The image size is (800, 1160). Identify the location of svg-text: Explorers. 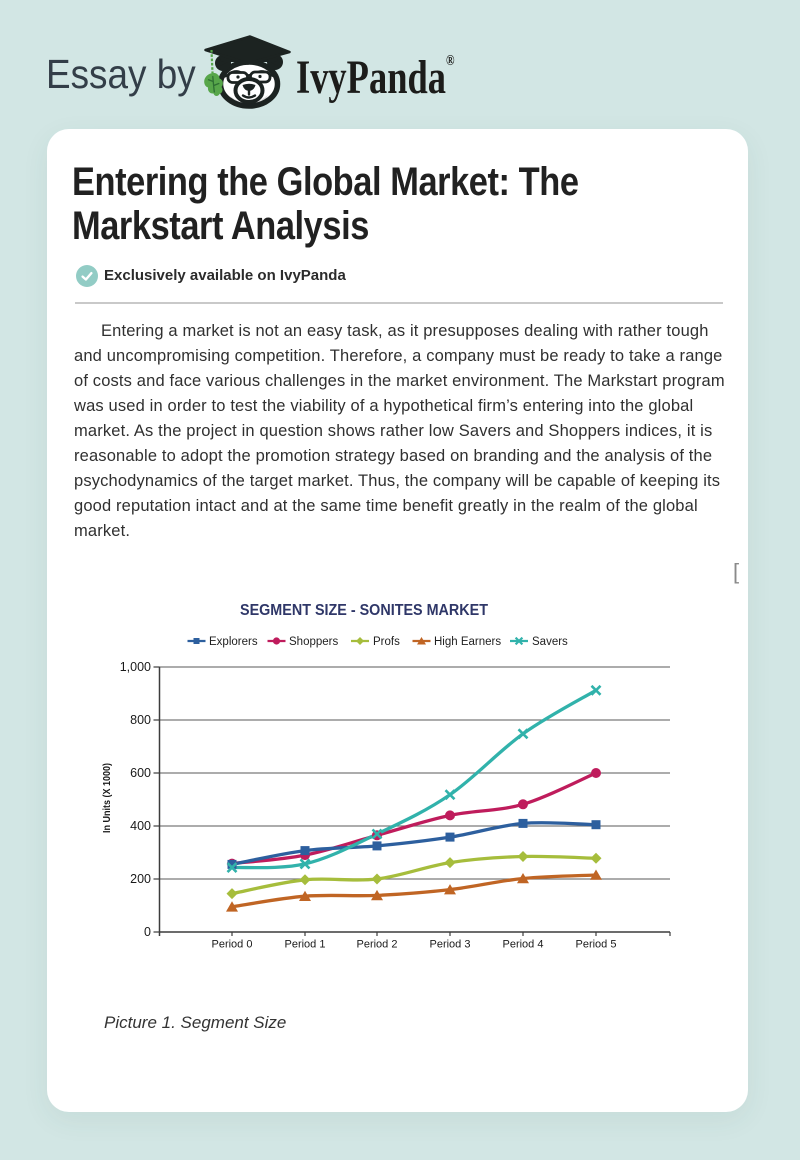
(233, 642).